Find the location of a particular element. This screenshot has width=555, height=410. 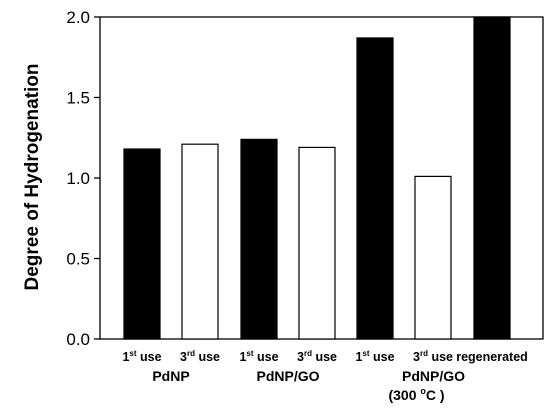

y-tick-label: 1.0 is located at coordinates (78, 178).